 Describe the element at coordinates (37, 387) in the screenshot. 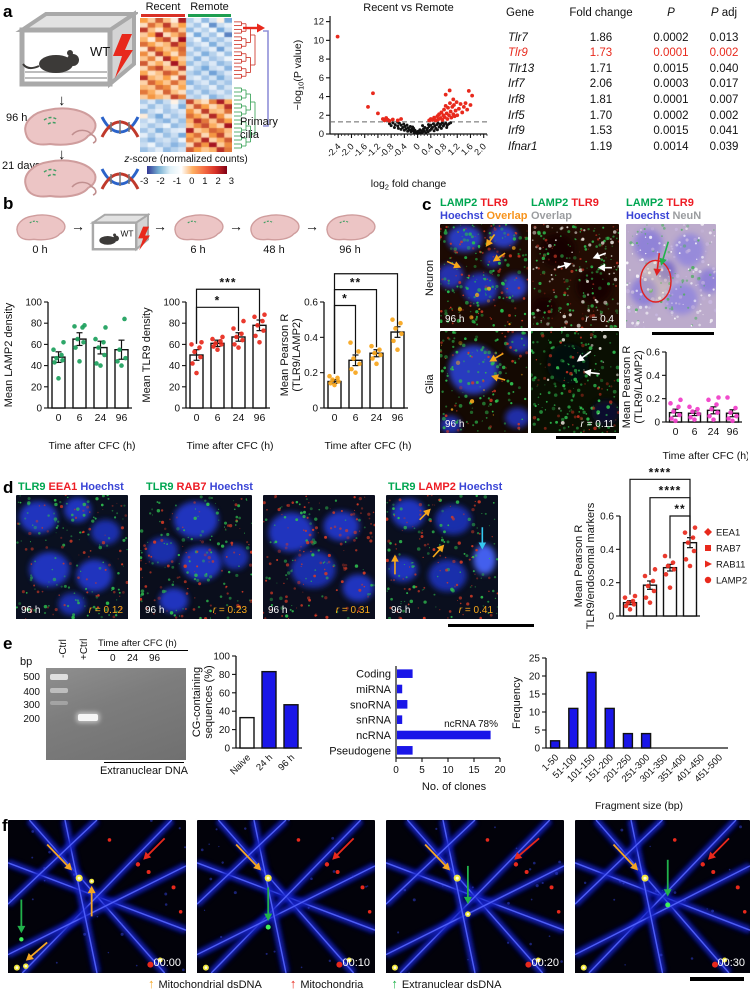

I see `svg-text: 20` at that location.